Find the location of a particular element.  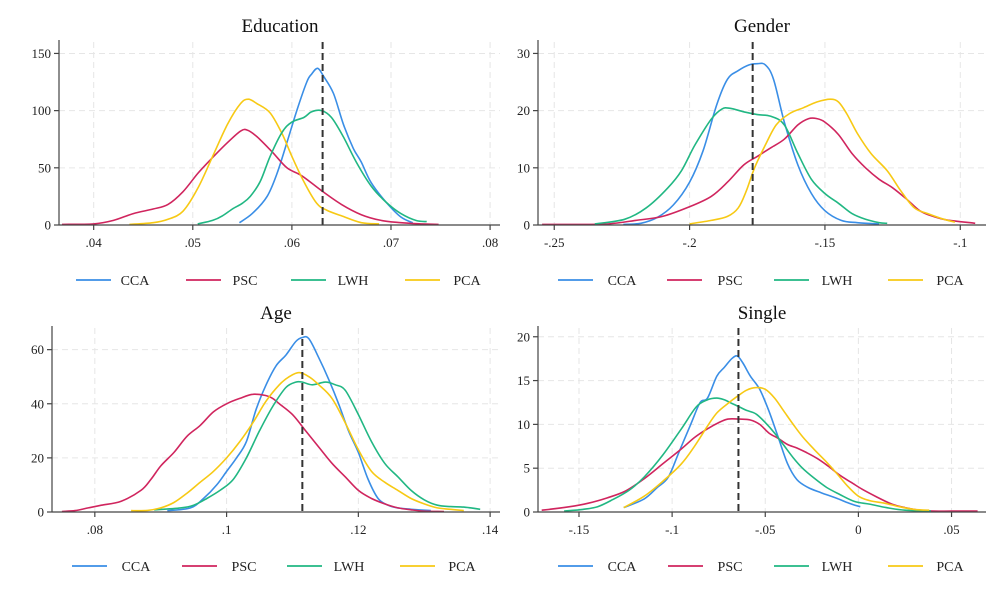

x-tick-label: -.05 is located at coordinates (765, 529).